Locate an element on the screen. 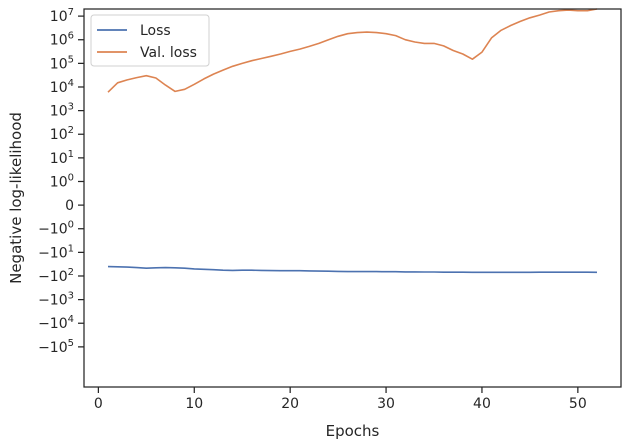  y-tick-label: 10² is located at coordinates (62, 134).